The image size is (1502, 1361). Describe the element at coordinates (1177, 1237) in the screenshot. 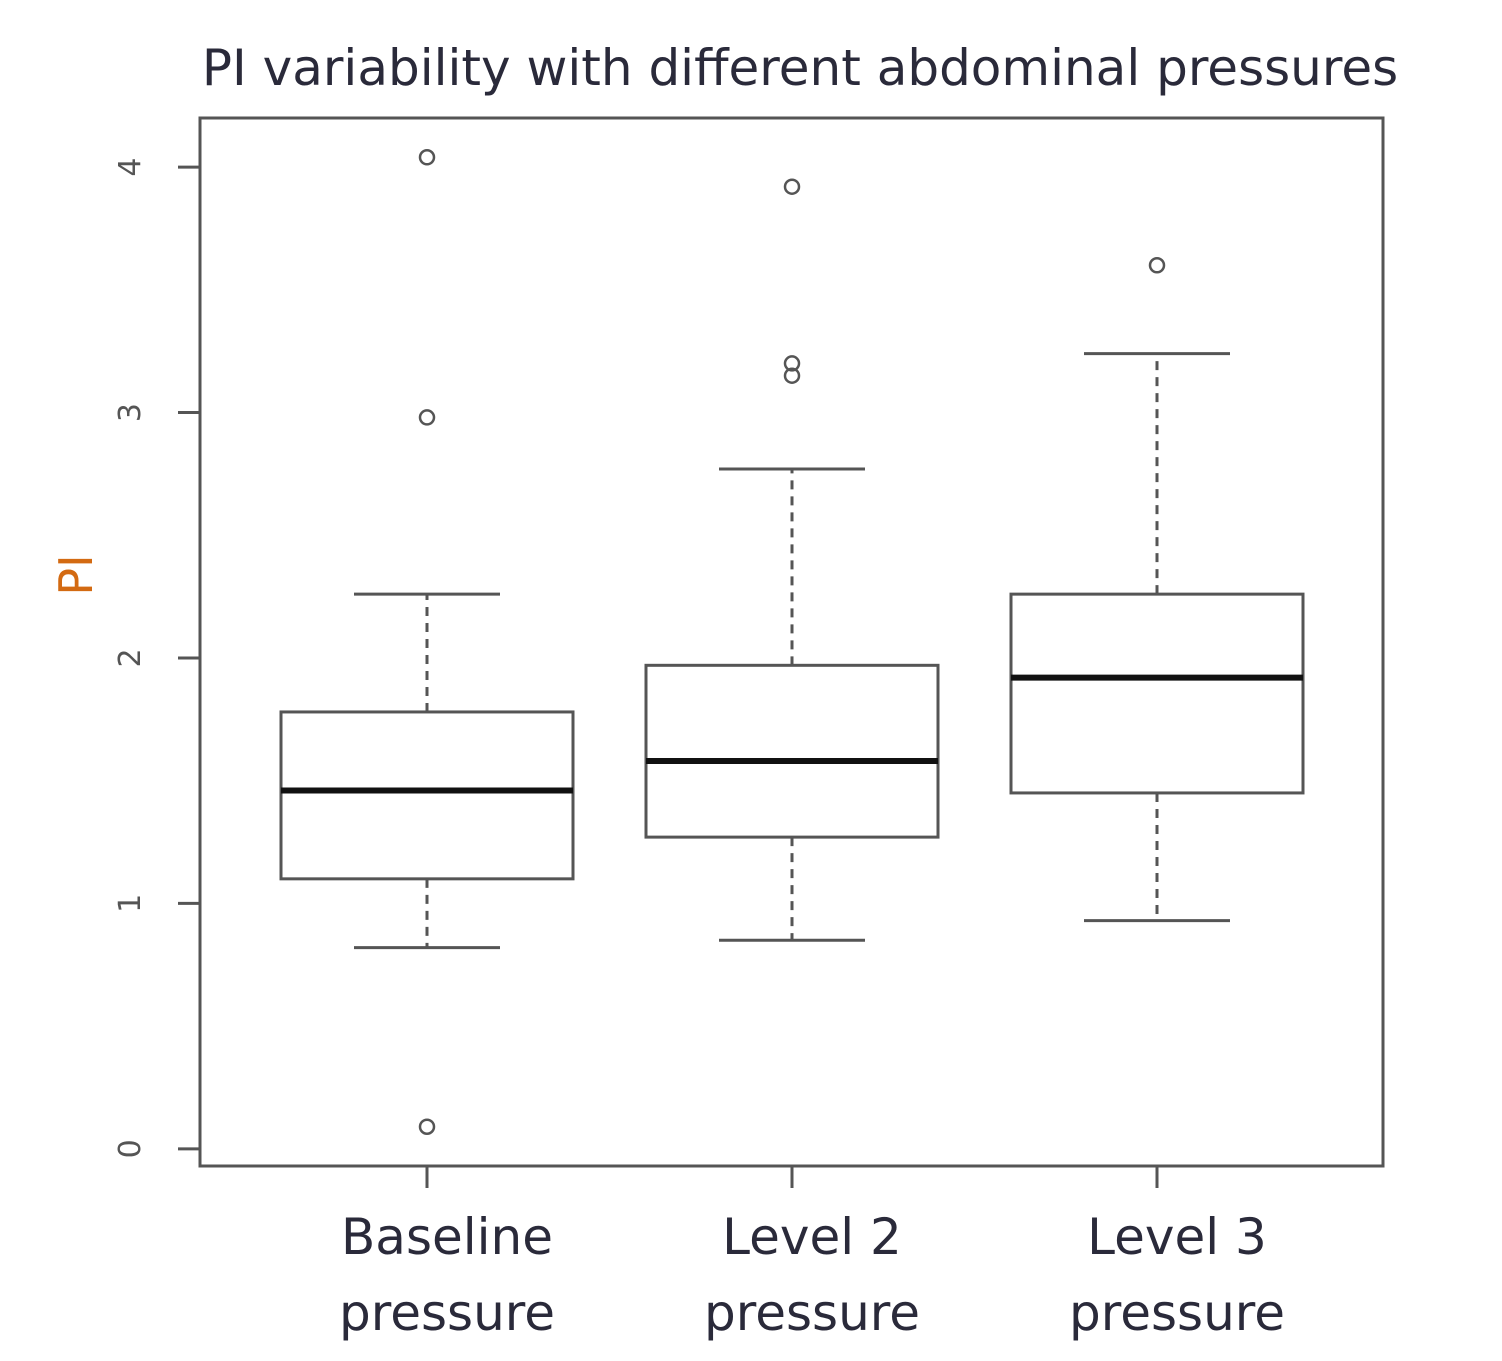

I see `x-tick-label-2-0: Level 3` at that location.